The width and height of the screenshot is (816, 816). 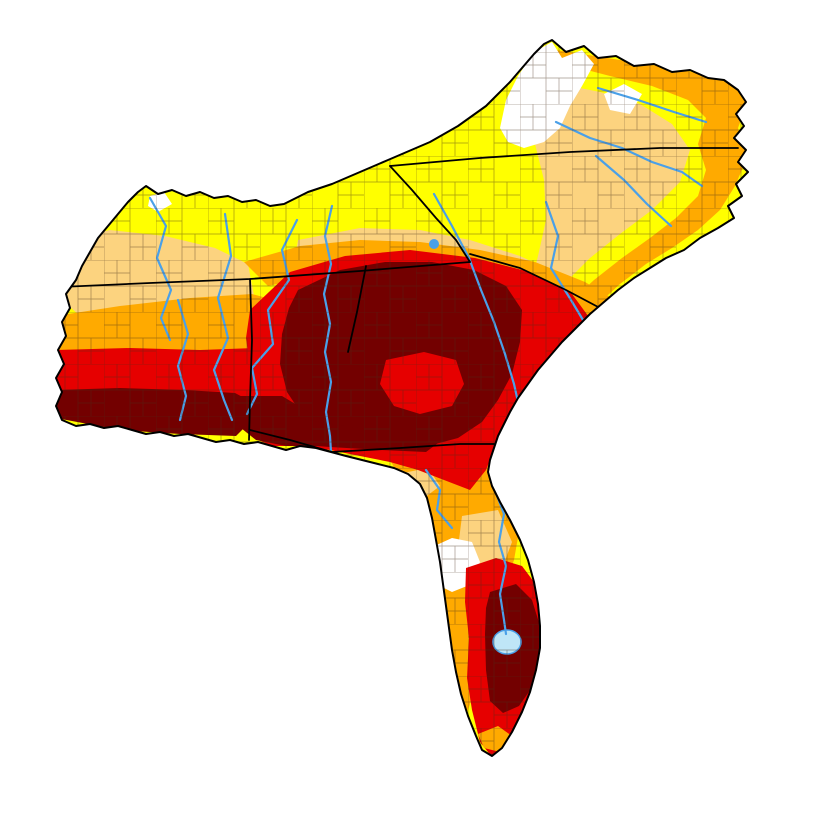 I want to click on state-border-mississippi-alabama, so click(x=250, y=359).